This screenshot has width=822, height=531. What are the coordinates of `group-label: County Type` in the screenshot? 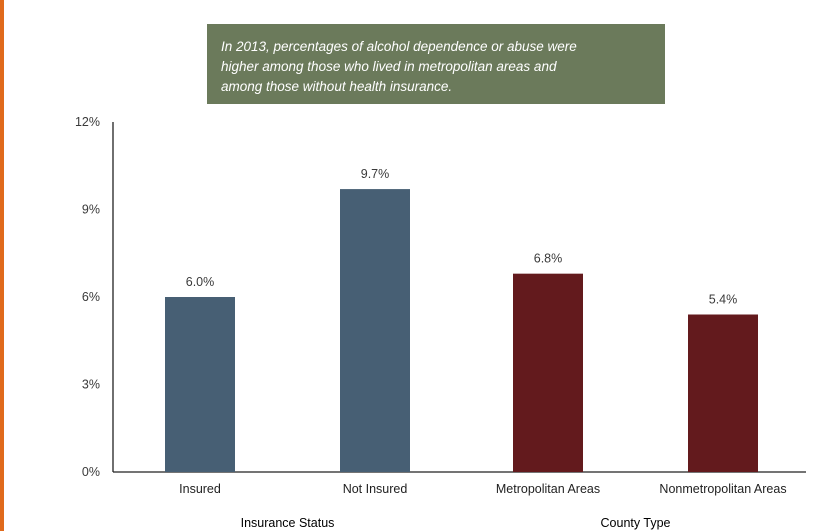 It's located at (636, 523).